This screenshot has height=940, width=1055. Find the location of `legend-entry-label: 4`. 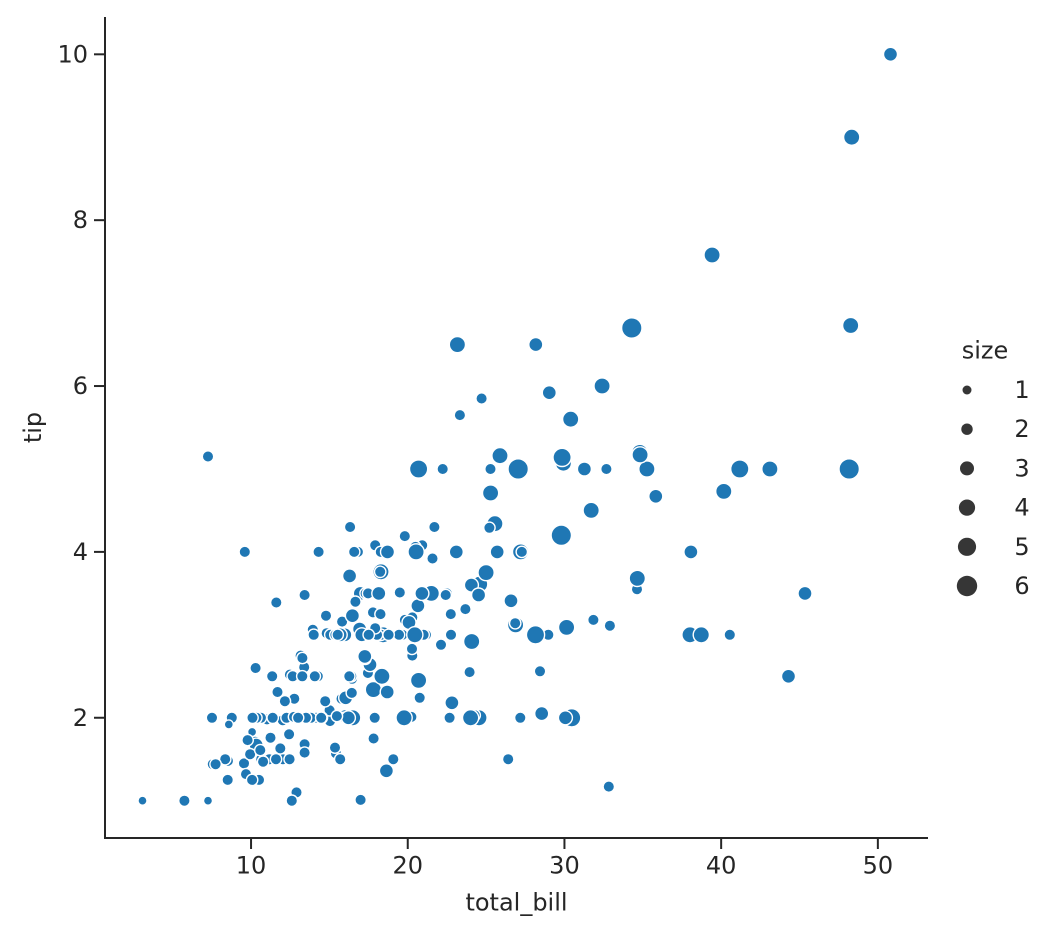

legend-entry-label: 4 is located at coordinates (1021, 508).